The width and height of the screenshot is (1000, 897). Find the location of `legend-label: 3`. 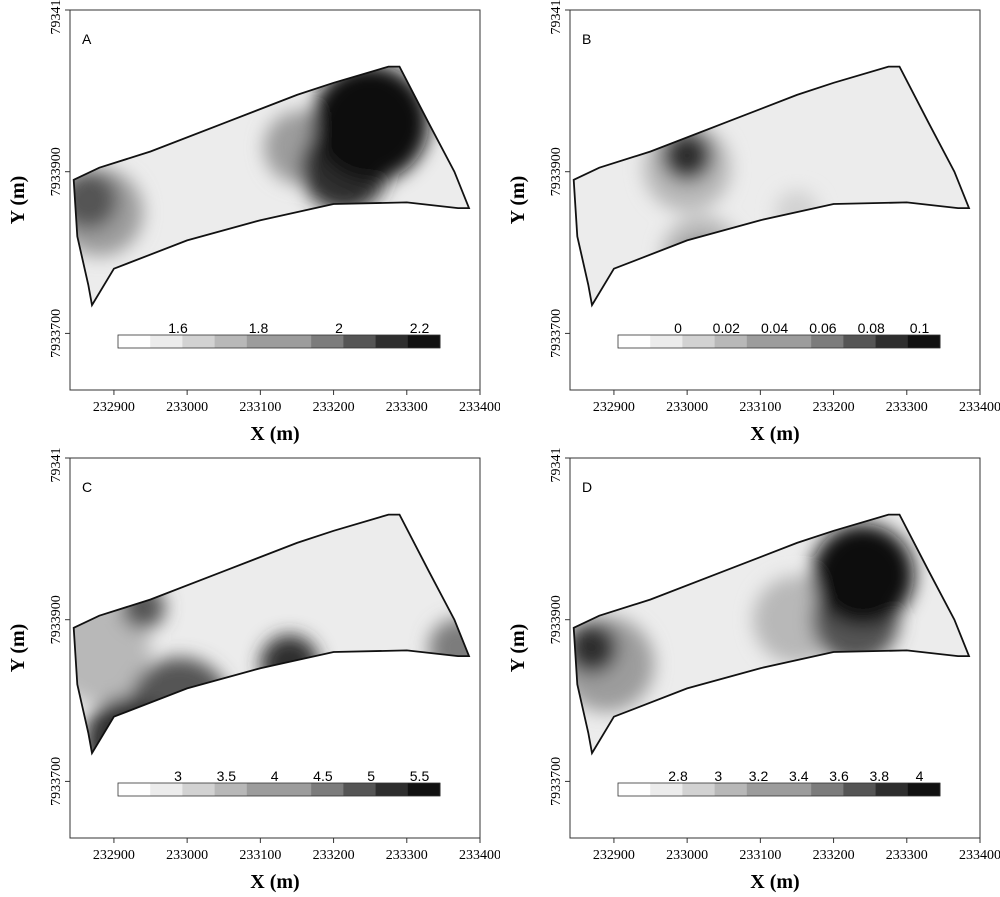

legend-label: 3 is located at coordinates (718, 776).